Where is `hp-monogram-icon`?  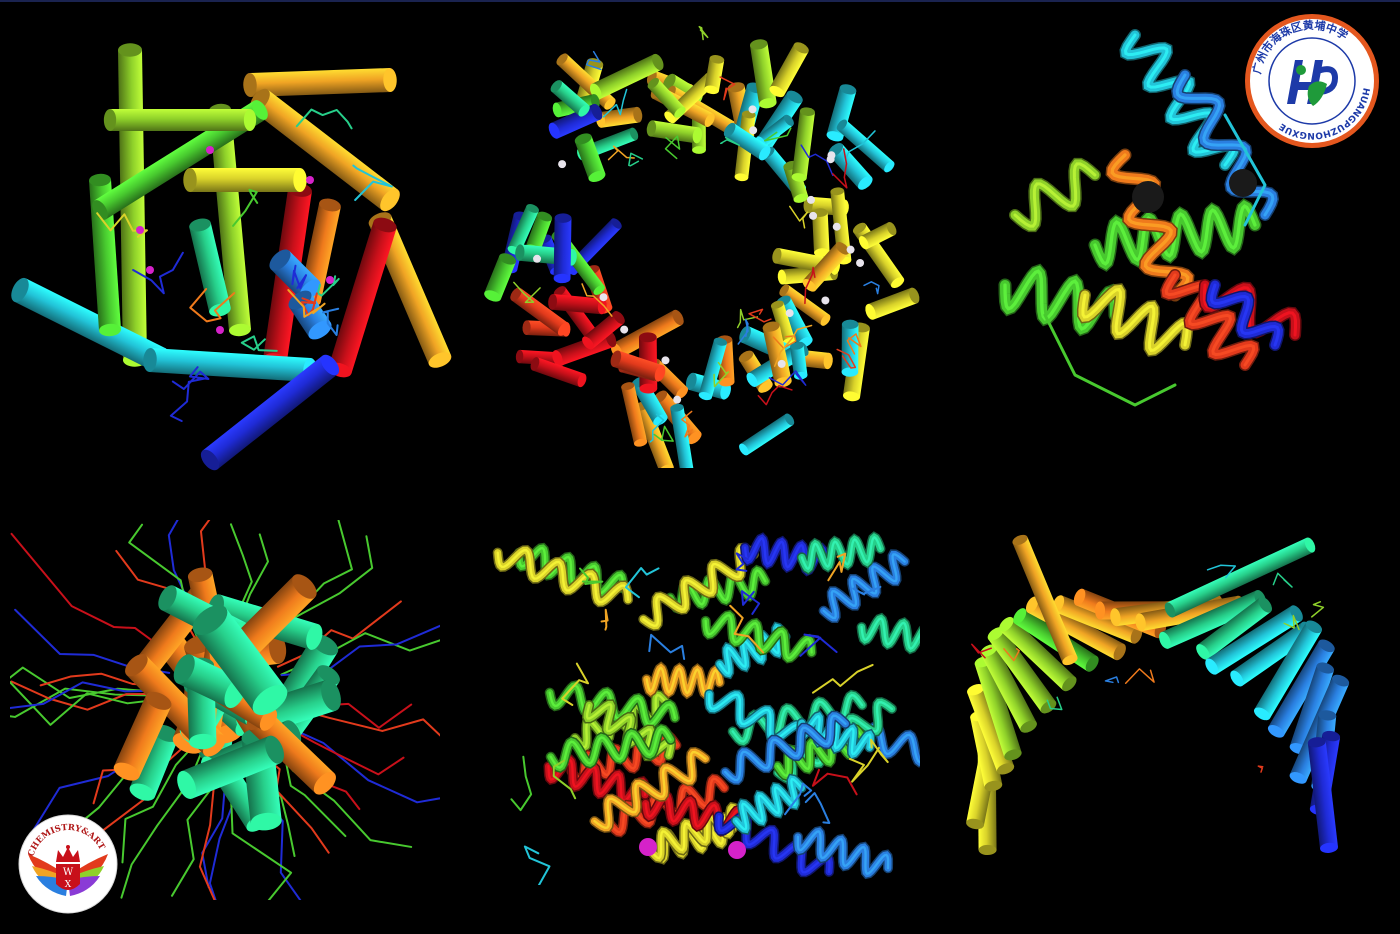 hp-monogram-icon is located at coordinates (1313, 83).